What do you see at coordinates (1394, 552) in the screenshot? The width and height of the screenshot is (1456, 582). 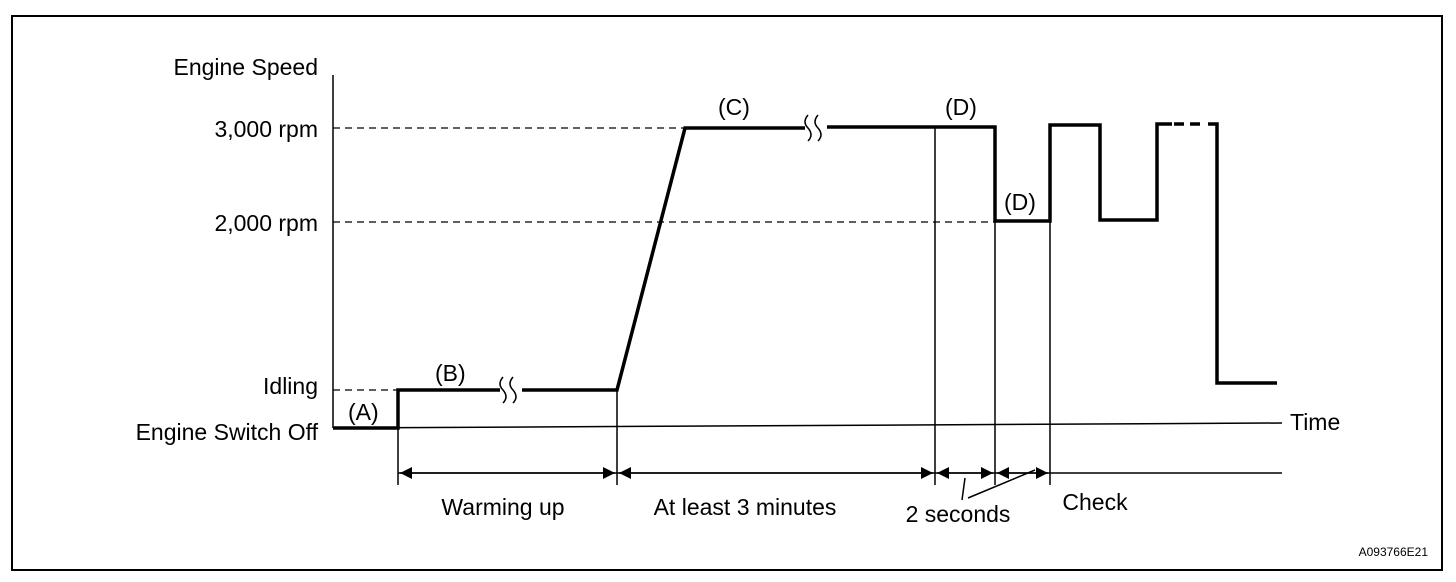 I see `figure-id: A093766E21` at bounding box center [1394, 552].